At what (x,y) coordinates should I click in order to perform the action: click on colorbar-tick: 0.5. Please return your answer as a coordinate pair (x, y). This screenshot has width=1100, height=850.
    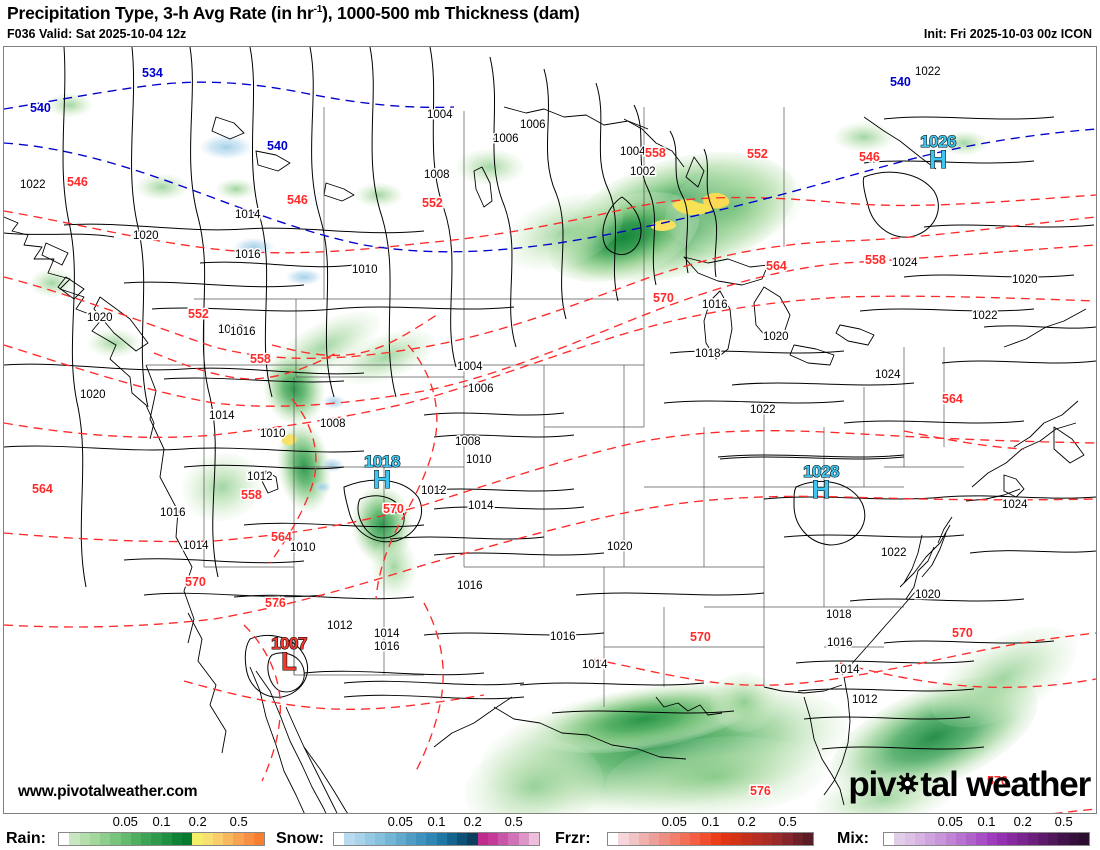
    Looking at the image, I should click on (513, 821).